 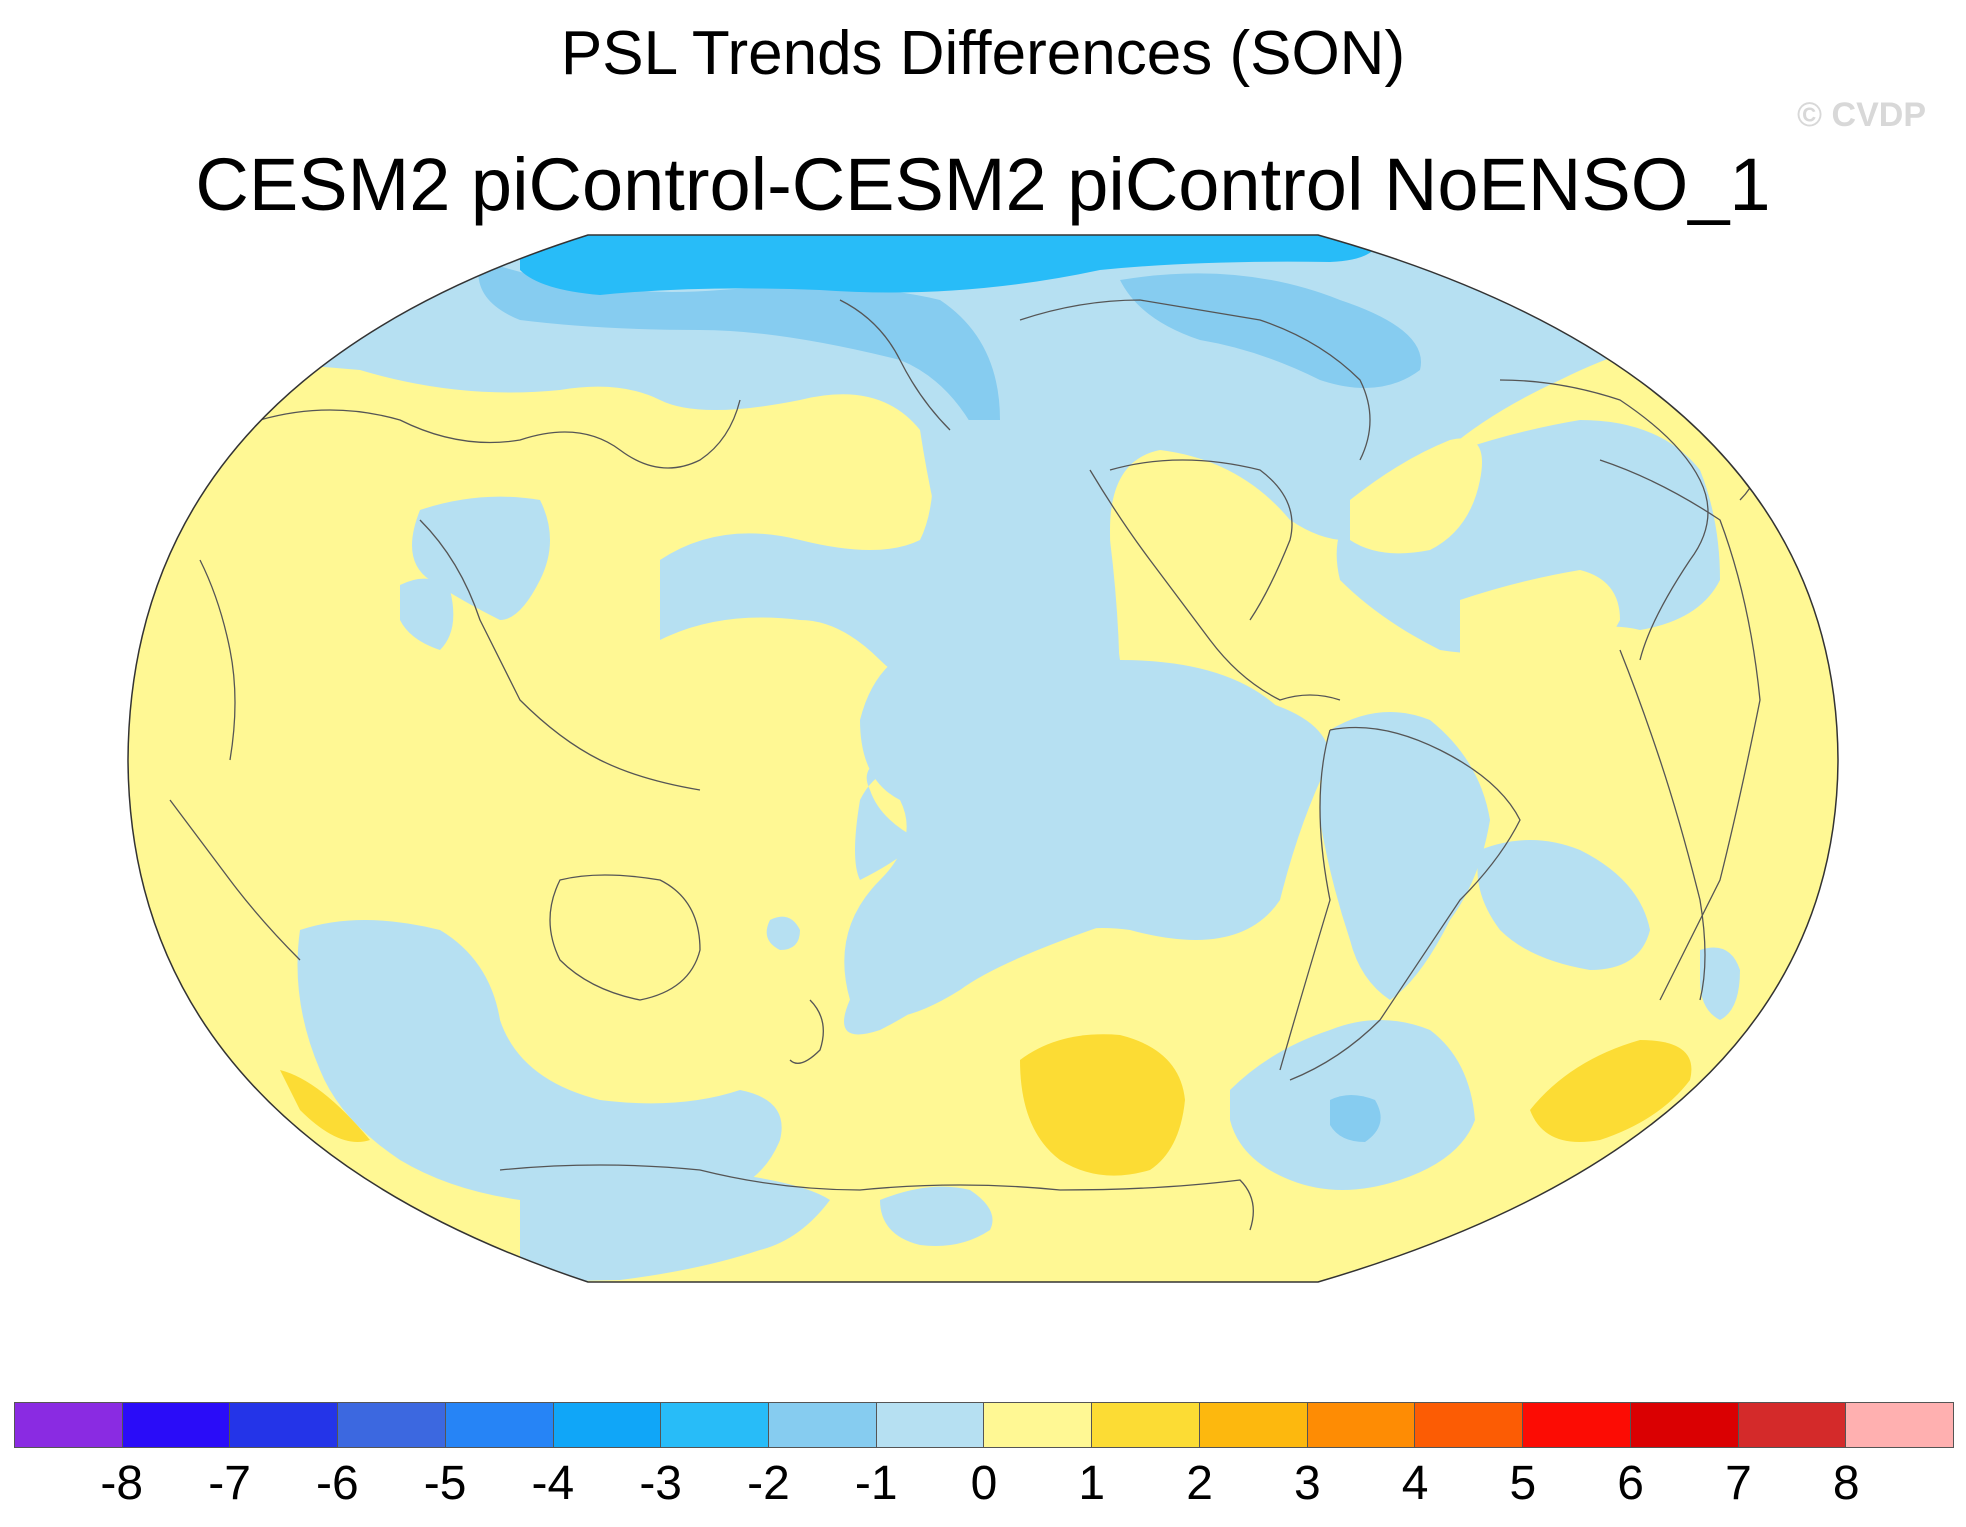 What do you see at coordinates (936, 1216) in the screenshot?
I see `ross-sea-negative-blob` at bounding box center [936, 1216].